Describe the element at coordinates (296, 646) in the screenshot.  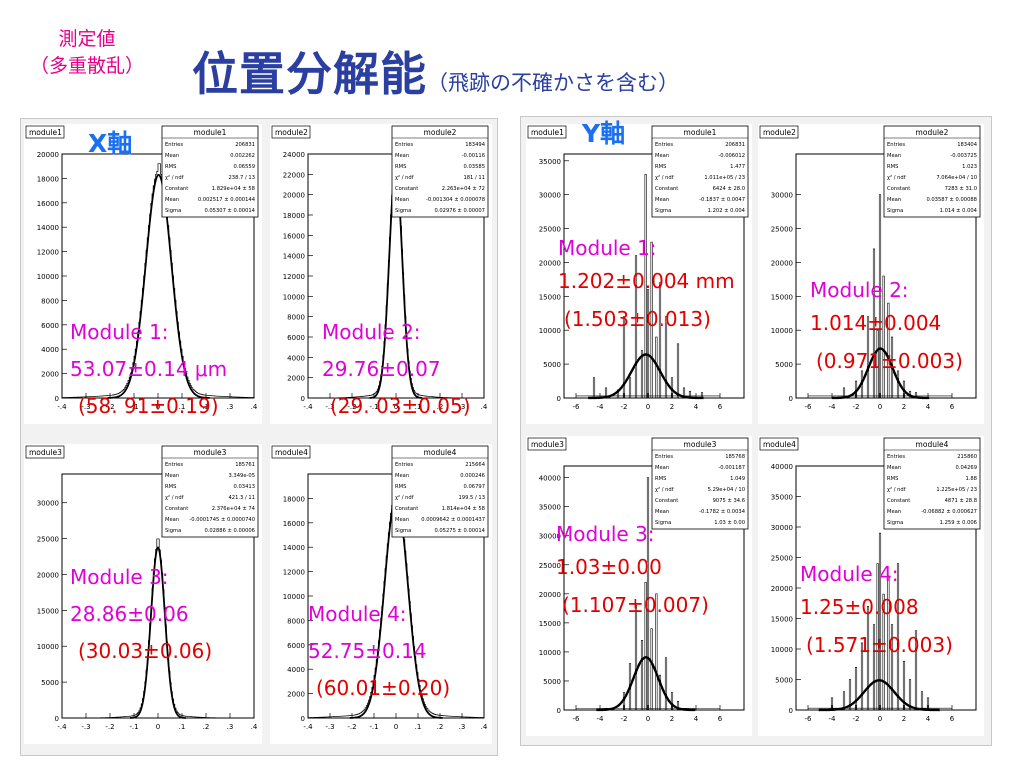
I see `y-tick-label: 6000` at that location.